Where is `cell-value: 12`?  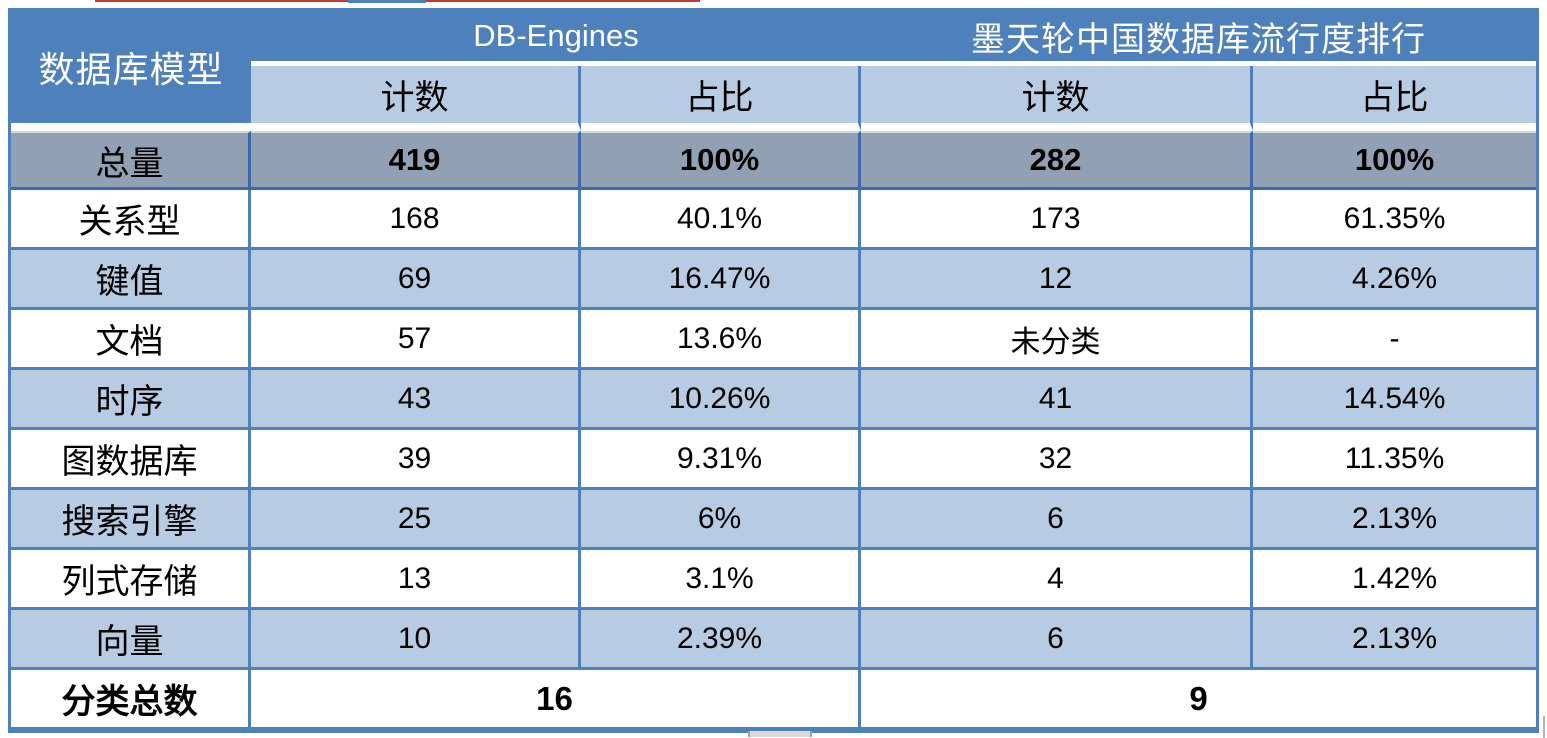
cell-value: 12 is located at coordinates (1057, 280).